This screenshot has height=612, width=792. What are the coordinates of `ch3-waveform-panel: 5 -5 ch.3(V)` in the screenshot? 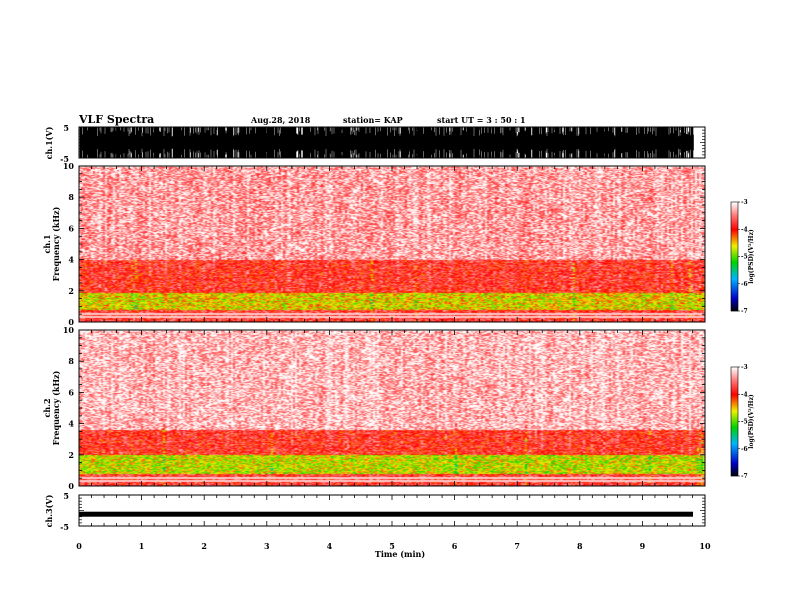 It's located at (375, 511).